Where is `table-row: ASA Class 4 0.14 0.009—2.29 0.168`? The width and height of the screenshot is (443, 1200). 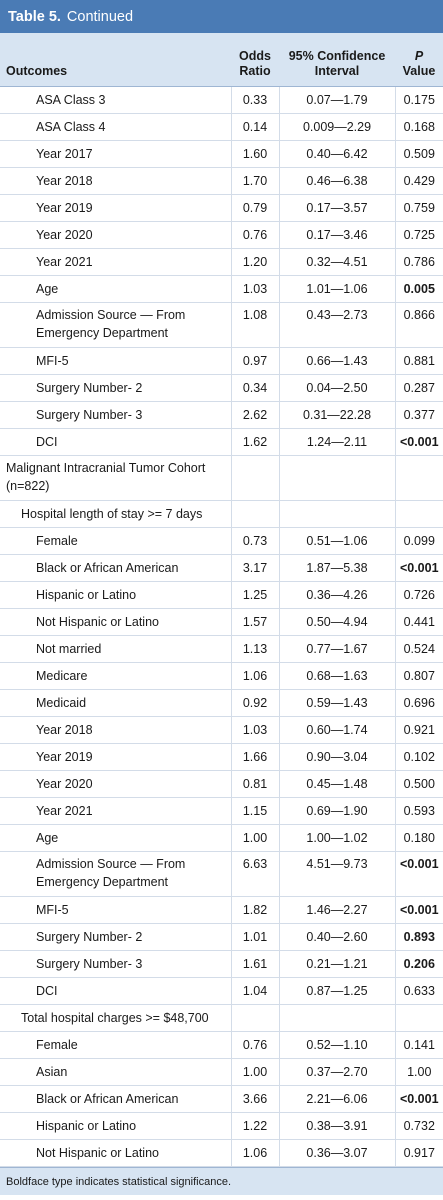 table-row: ASA Class 4 0.14 0.009—2.29 0.168 is located at coordinates (221, 127).